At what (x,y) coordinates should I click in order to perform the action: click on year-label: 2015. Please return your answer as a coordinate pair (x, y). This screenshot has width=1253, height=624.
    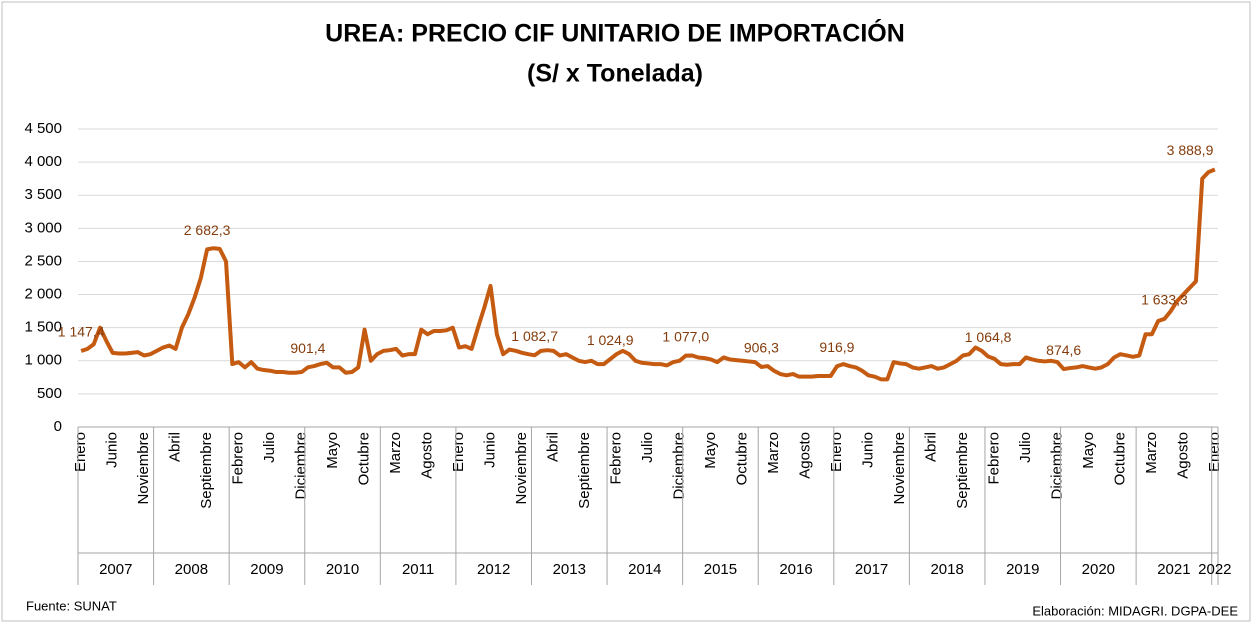
    Looking at the image, I should click on (720, 569).